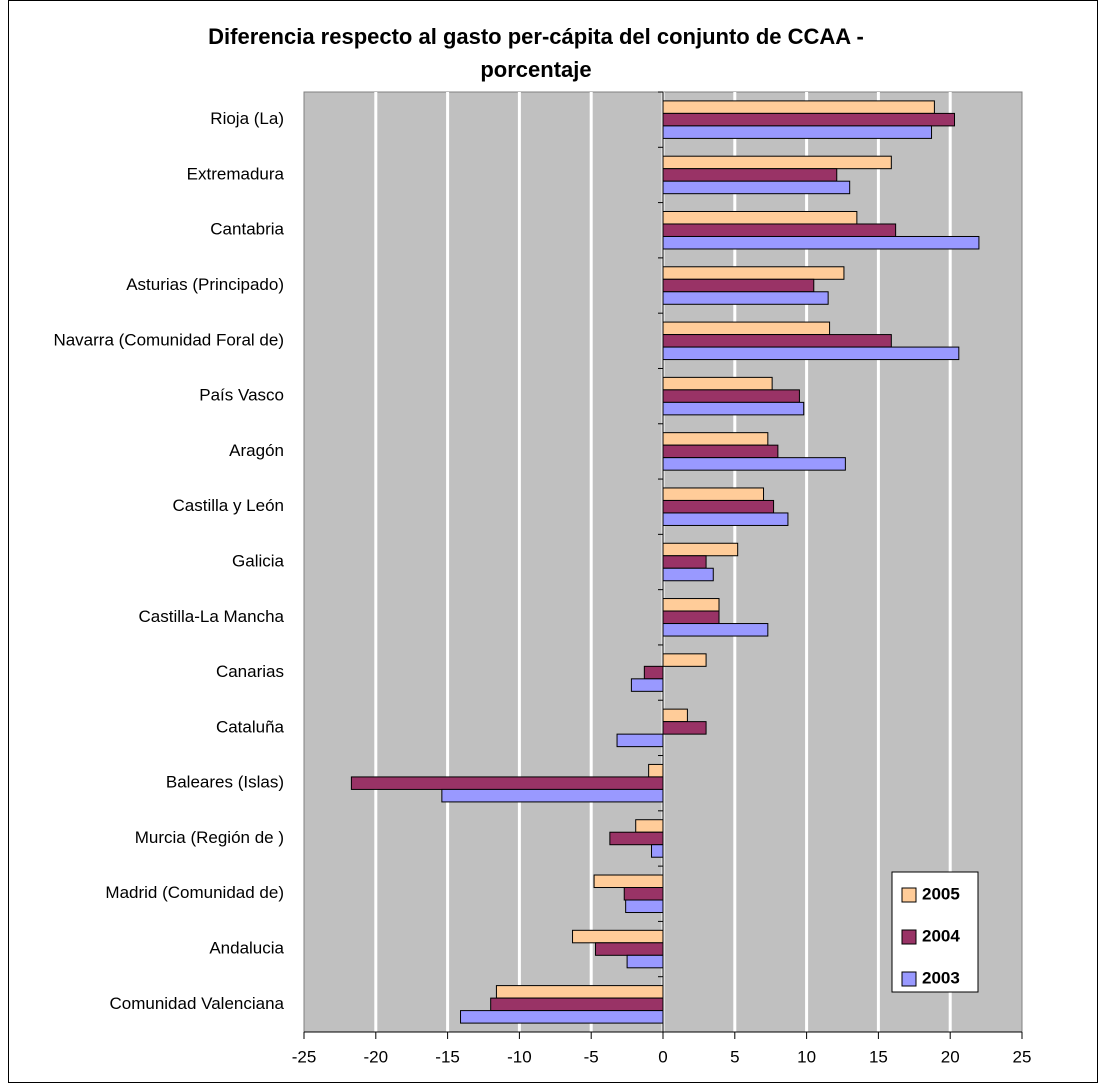 The width and height of the screenshot is (1107, 1085). What do you see at coordinates (236, 173) in the screenshot?
I see `y-tick-label: Extremadura` at bounding box center [236, 173].